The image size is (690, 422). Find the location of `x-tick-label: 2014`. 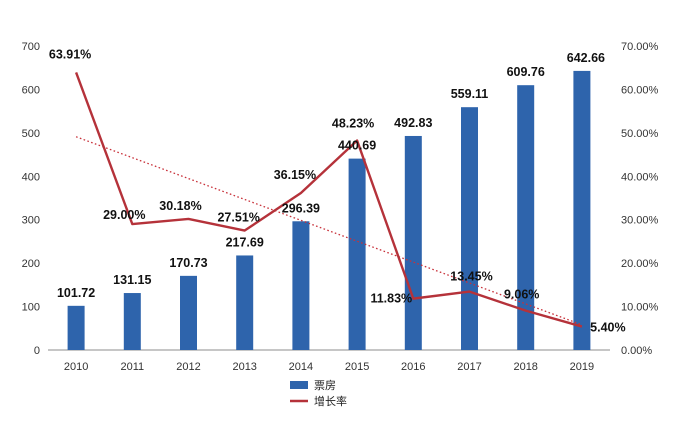

x-tick-label: 2014 is located at coordinates (301, 367).